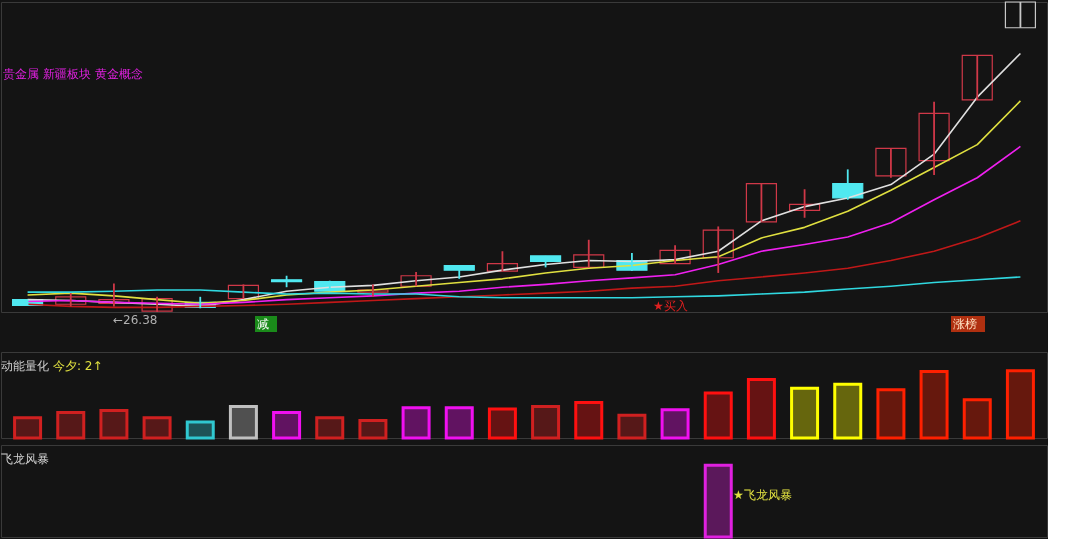 The image size is (1080, 551). I want to click on chart-title: 飞龙风暴, so click(25, 459).